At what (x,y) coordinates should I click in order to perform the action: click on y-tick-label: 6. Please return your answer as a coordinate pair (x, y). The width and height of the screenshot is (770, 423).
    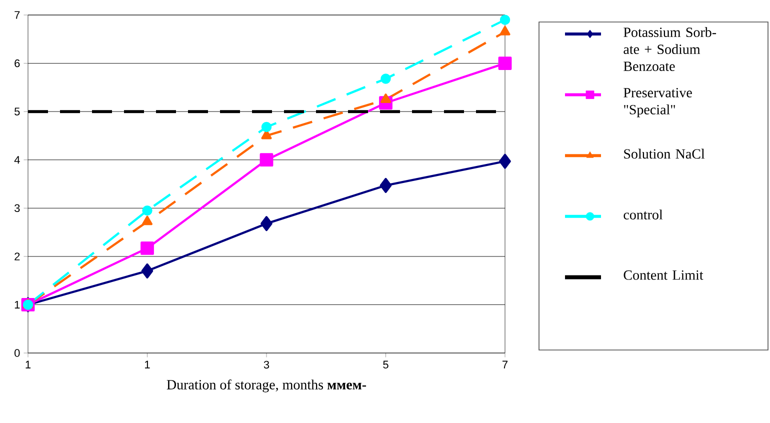
    Looking at the image, I should click on (17, 63).